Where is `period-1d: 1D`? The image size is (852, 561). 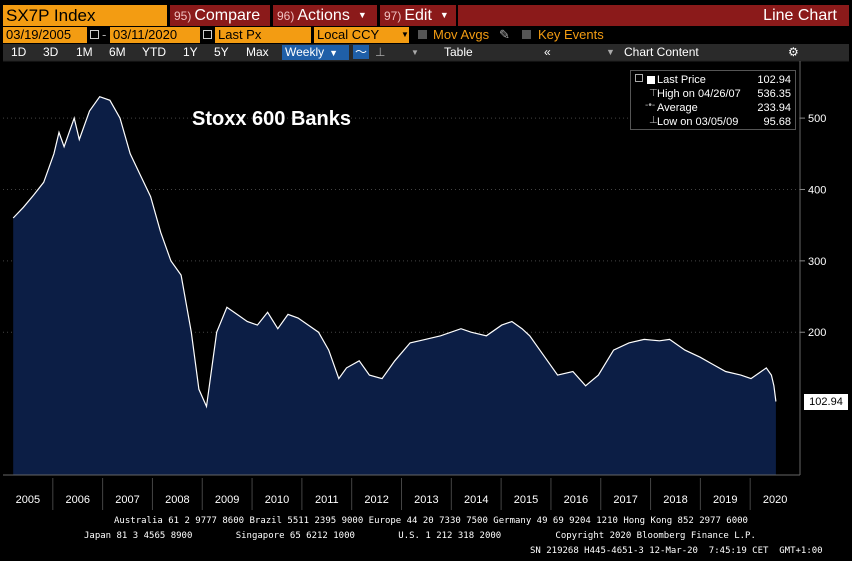 period-1d: 1D is located at coordinates (19, 52).